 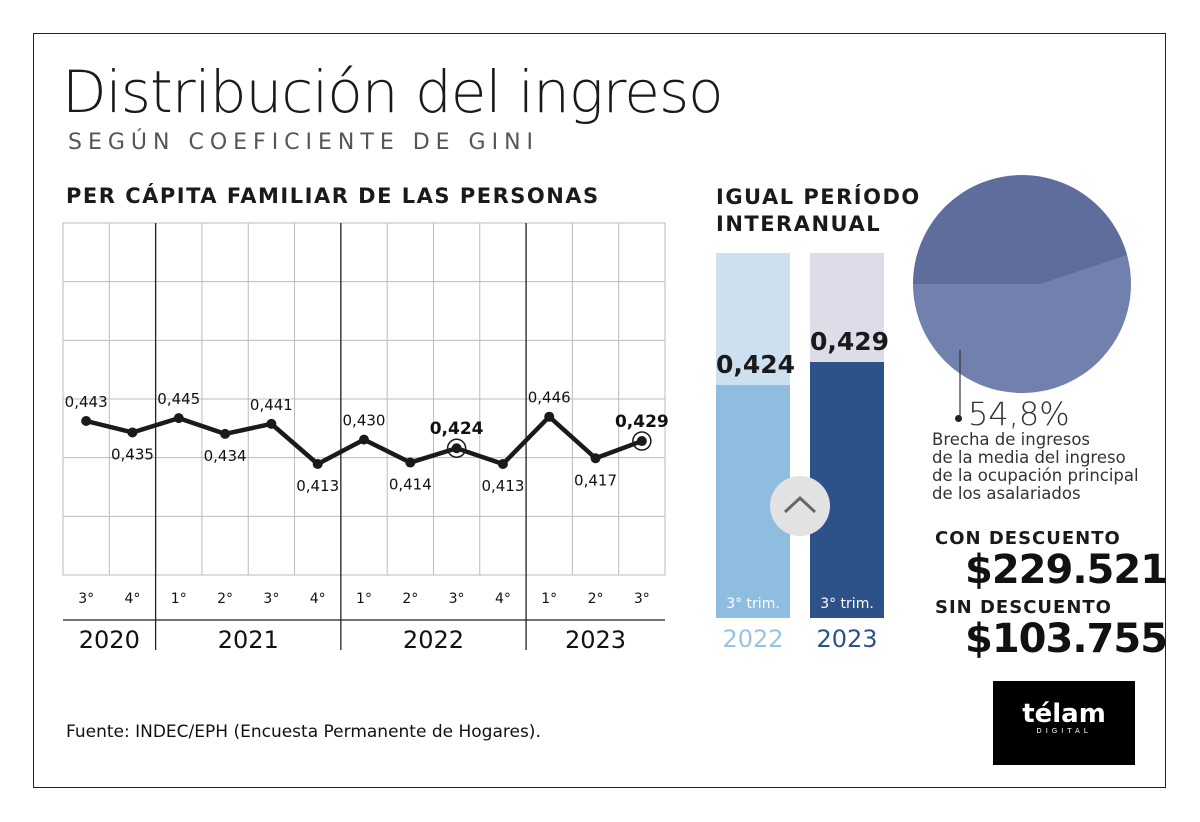 What do you see at coordinates (364, 421) in the screenshot?
I see `data-label: 0,430` at bounding box center [364, 421].